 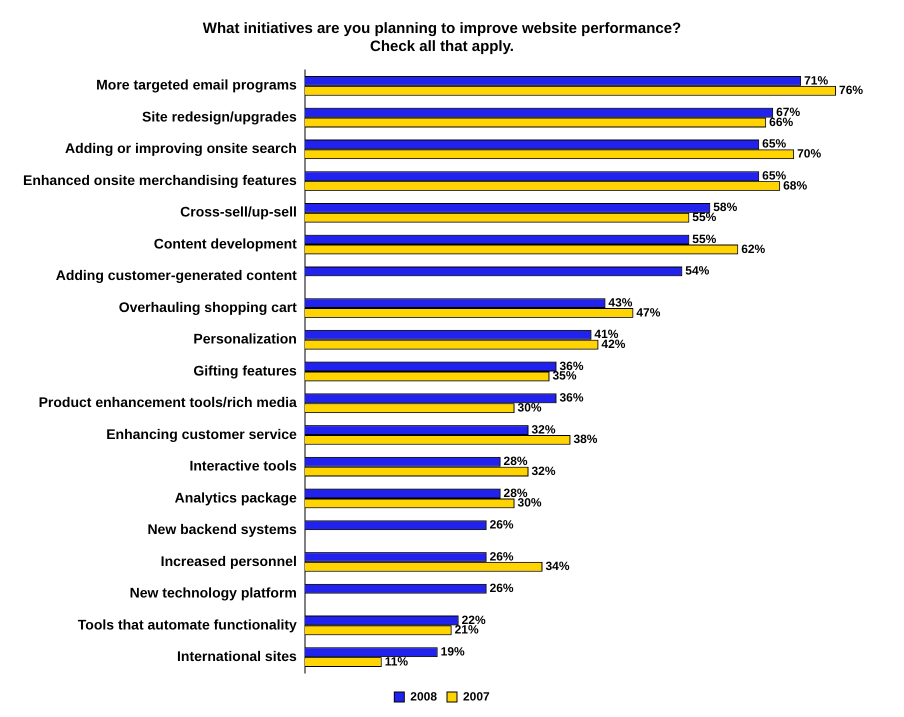 What do you see at coordinates (816, 80) in the screenshot?
I see `data-label: 71%` at bounding box center [816, 80].